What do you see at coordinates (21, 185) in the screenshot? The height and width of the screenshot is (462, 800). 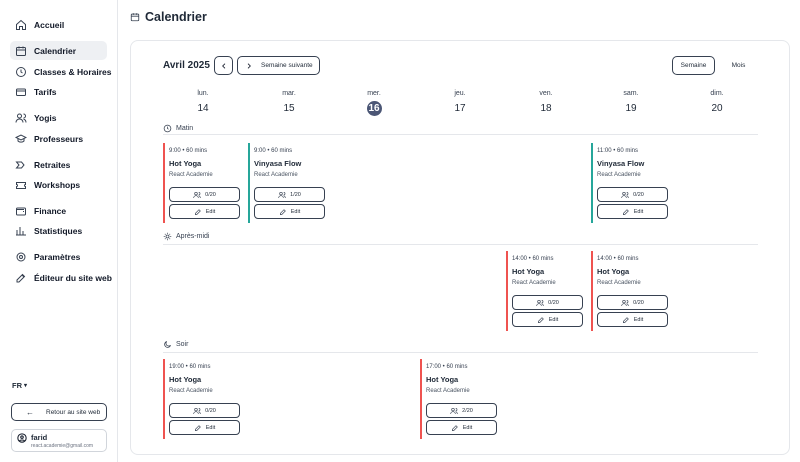 I see `ticket-icon` at bounding box center [21, 185].